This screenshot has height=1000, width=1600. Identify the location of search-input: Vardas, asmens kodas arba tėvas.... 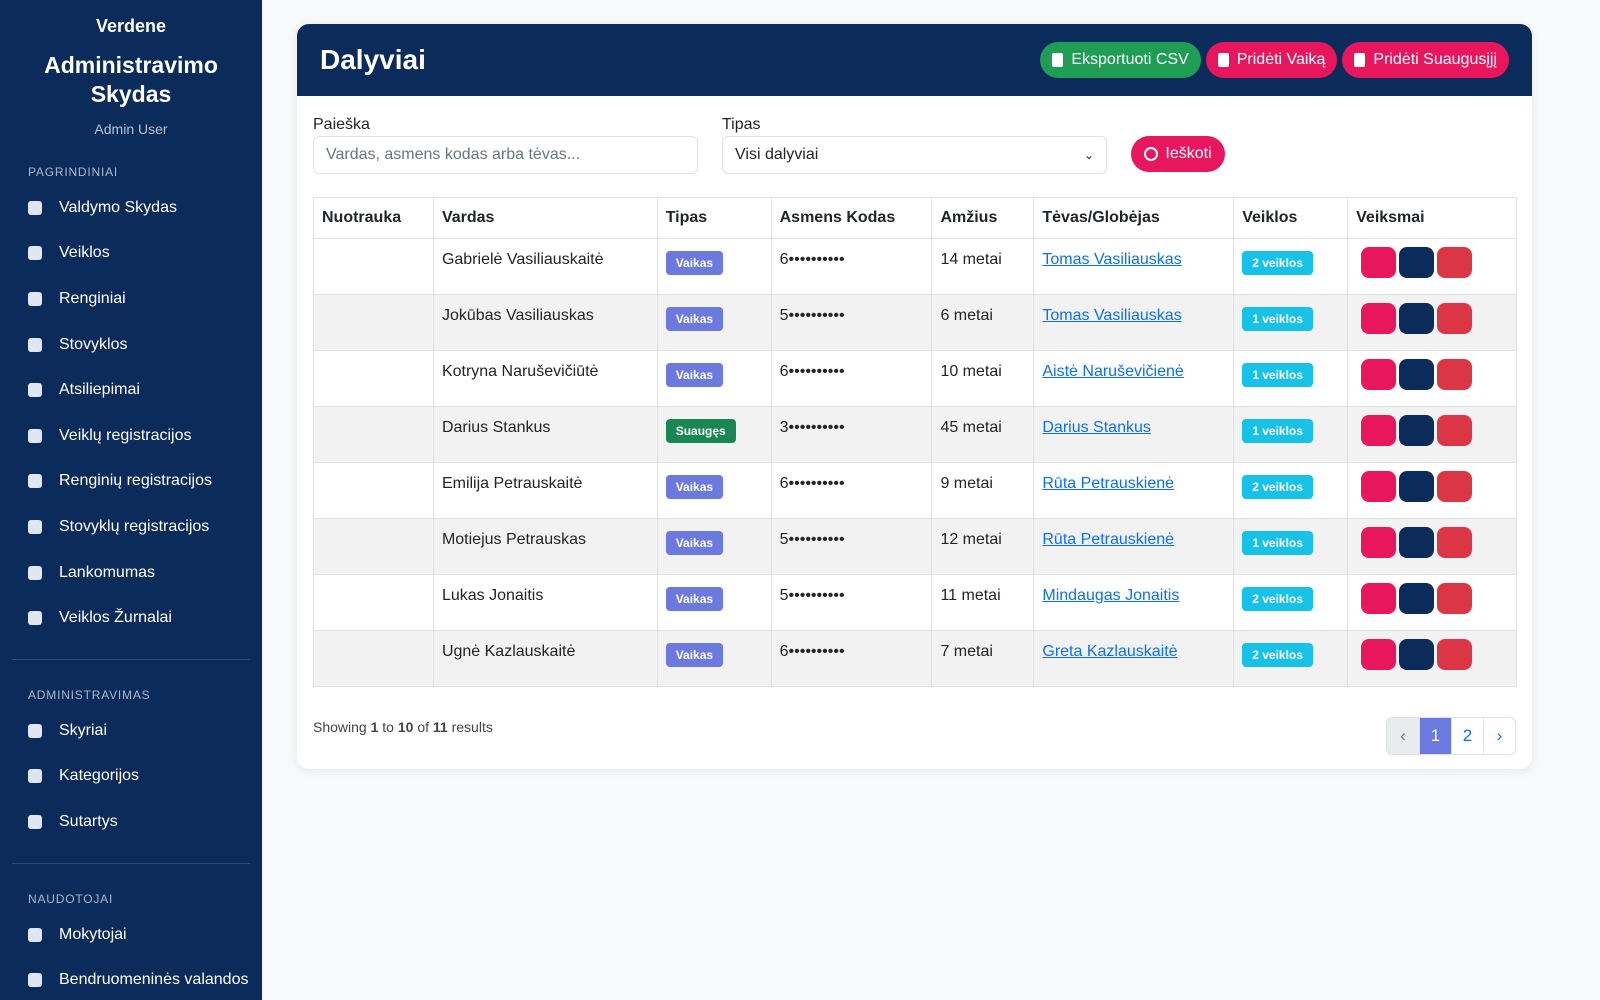
(505, 155).